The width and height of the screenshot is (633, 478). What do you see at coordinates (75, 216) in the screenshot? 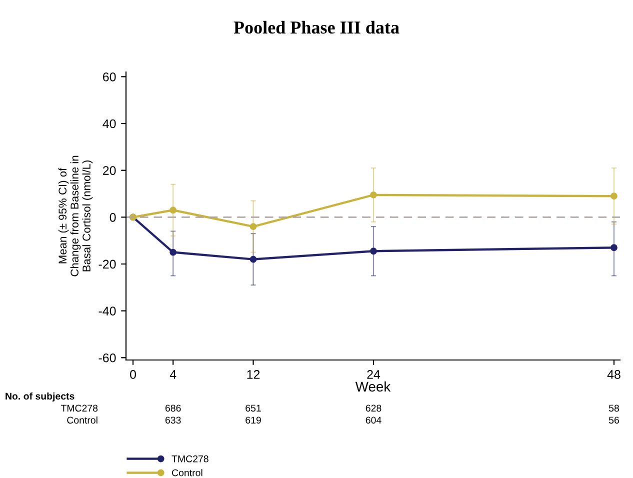
I see `y-axis-title: Mean (± 95% CI) of Change from Baseline in Basal Cortisol (nmol/L)` at bounding box center [75, 216].